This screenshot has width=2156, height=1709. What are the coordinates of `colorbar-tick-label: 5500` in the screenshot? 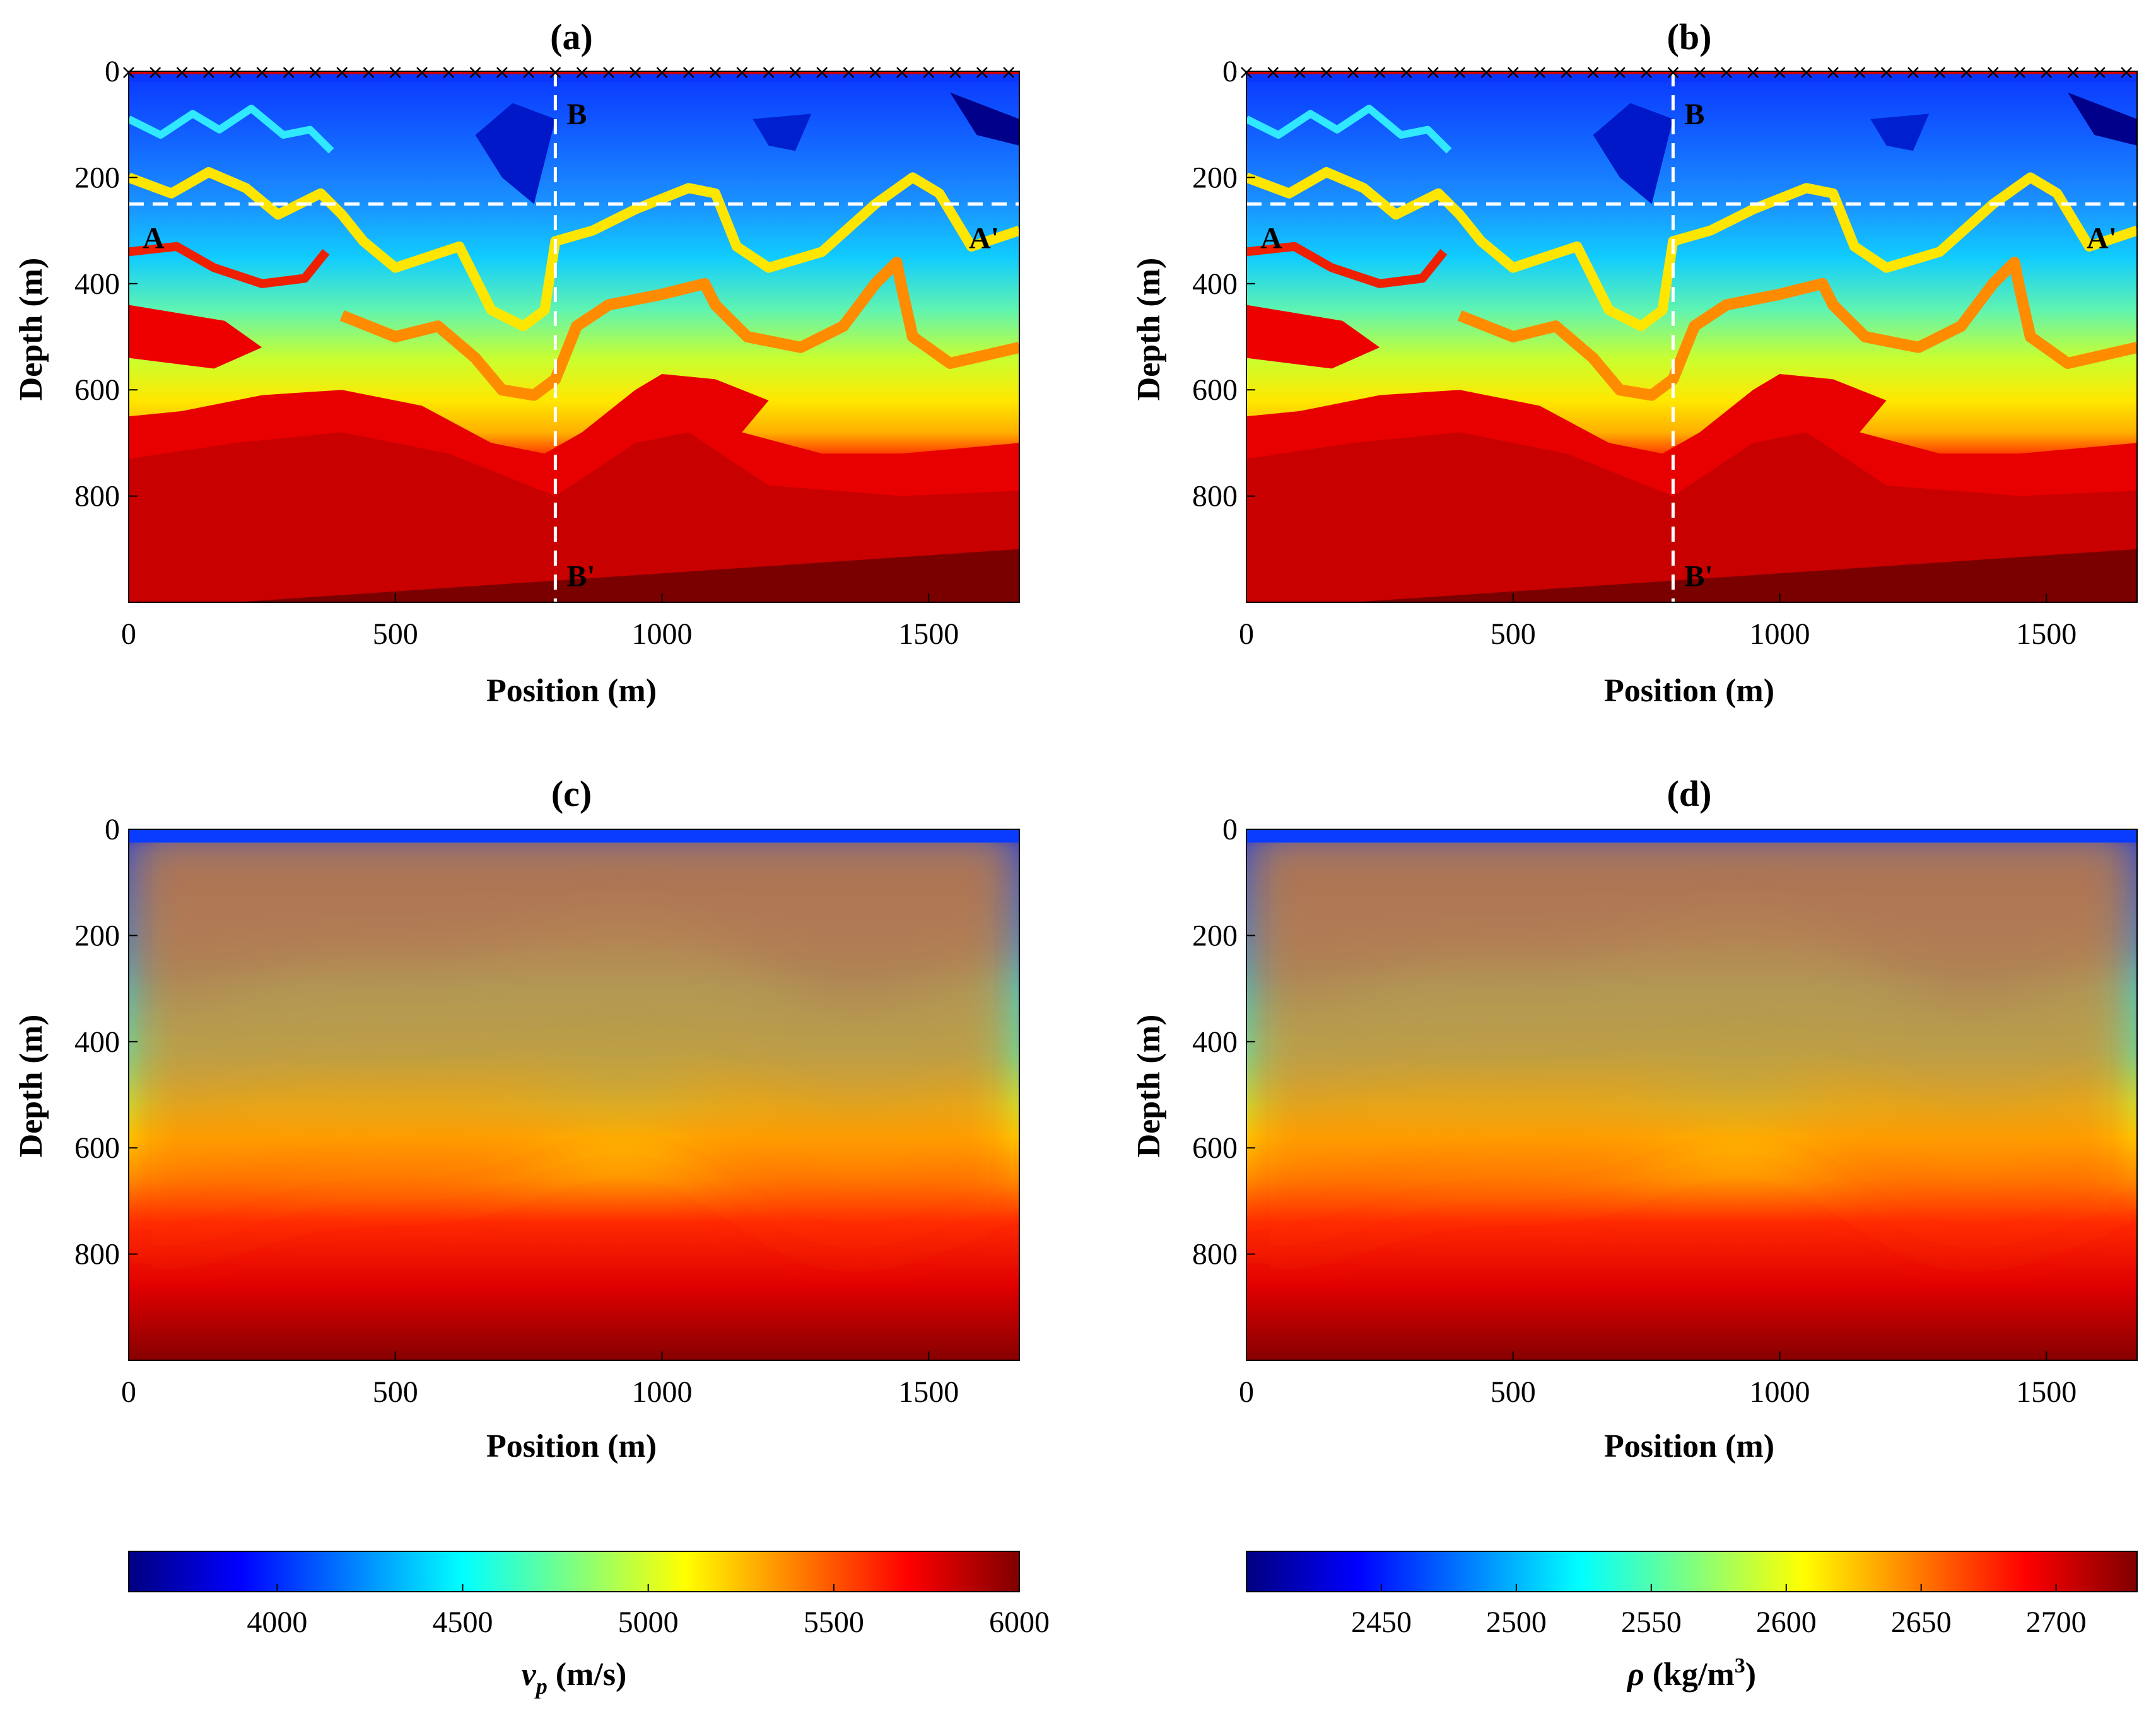 It's located at (834, 1622).